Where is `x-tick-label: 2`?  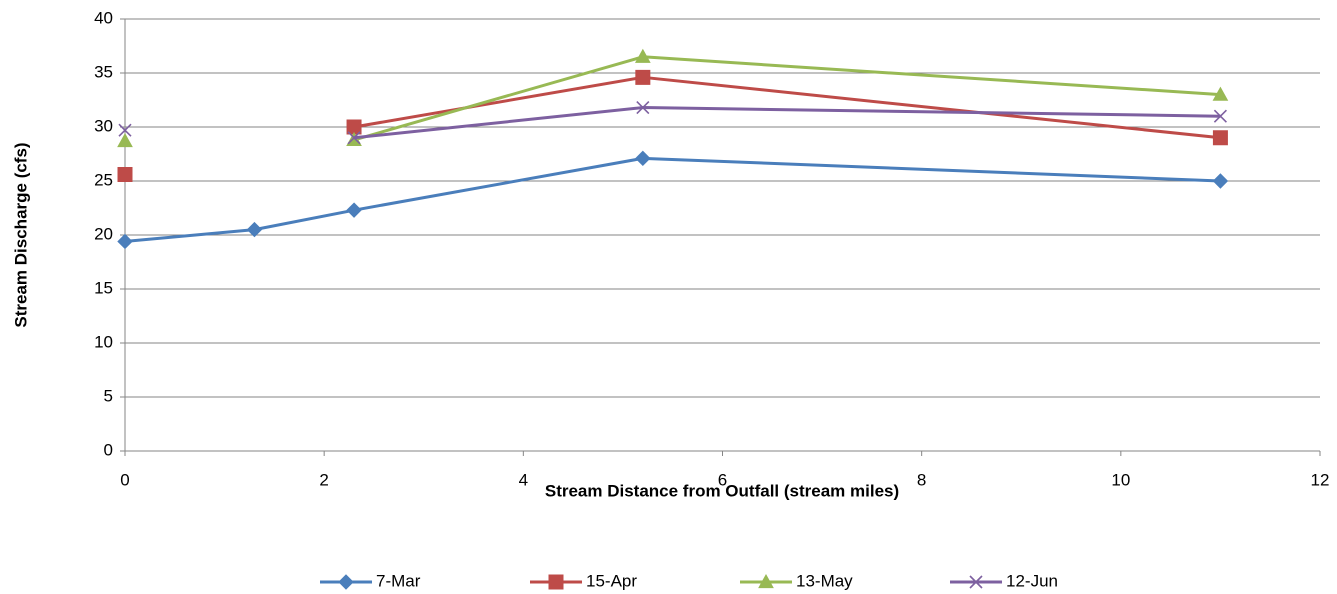 x-tick-label: 2 is located at coordinates (323, 479).